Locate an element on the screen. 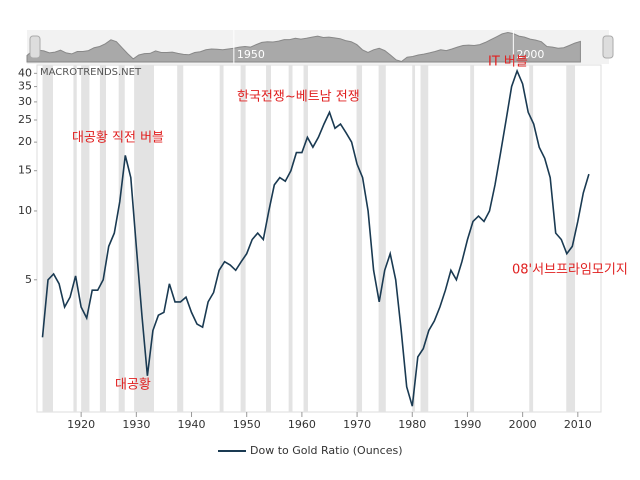 Image resolution: width=640 pixels, height=480 pixels. y-tick-label: 5 is located at coordinates (28, 279).